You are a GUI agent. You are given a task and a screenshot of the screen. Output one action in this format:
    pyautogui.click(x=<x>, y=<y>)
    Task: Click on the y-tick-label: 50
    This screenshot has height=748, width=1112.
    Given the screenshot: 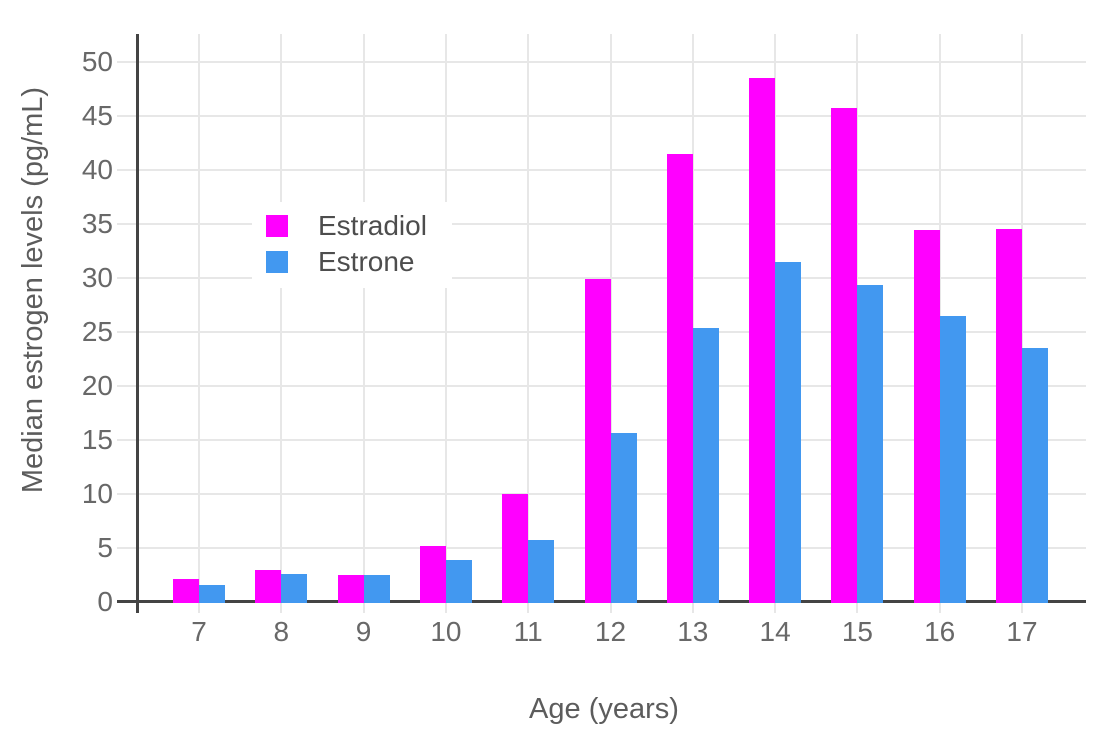 What is the action you would take?
    pyautogui.click(x=97, y=61)
    